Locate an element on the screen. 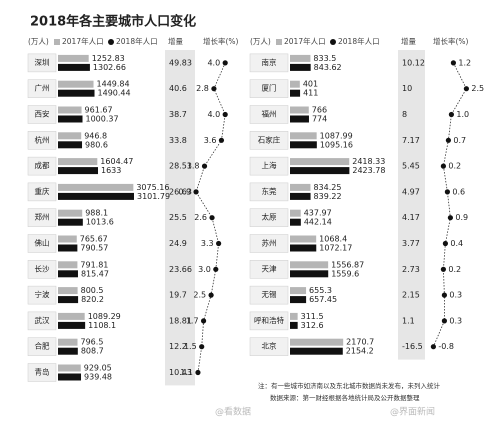 This screenshot has width=492, height=424. value-2018: 1633 is located at coordinates (111, 170).